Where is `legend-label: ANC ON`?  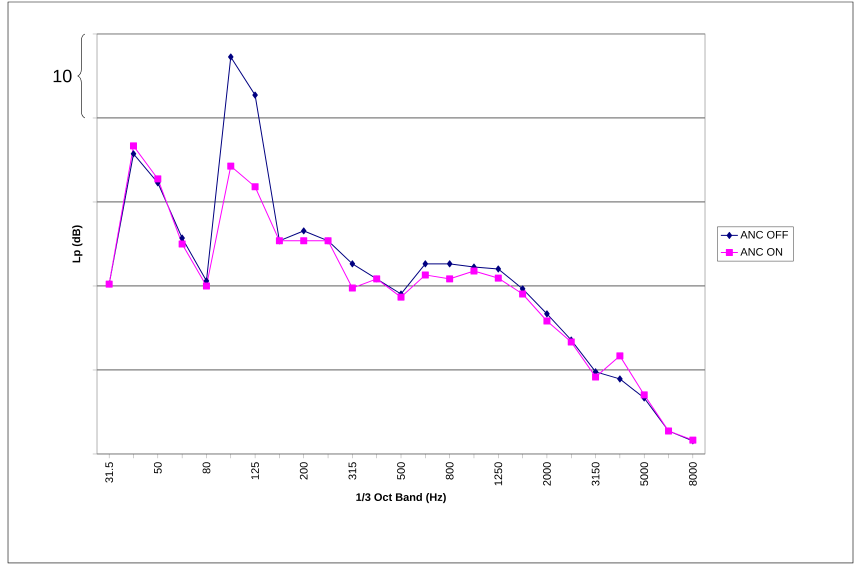
legend-label: ANC ON is located at coordinates (761, 252).